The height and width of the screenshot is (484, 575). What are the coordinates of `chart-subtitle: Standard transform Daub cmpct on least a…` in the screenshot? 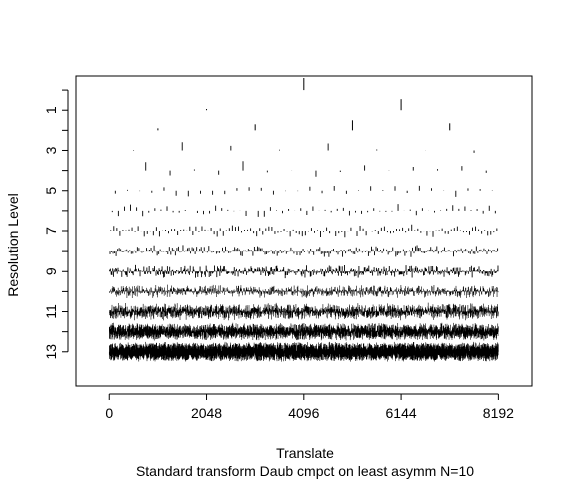 It's located at (305, 471).